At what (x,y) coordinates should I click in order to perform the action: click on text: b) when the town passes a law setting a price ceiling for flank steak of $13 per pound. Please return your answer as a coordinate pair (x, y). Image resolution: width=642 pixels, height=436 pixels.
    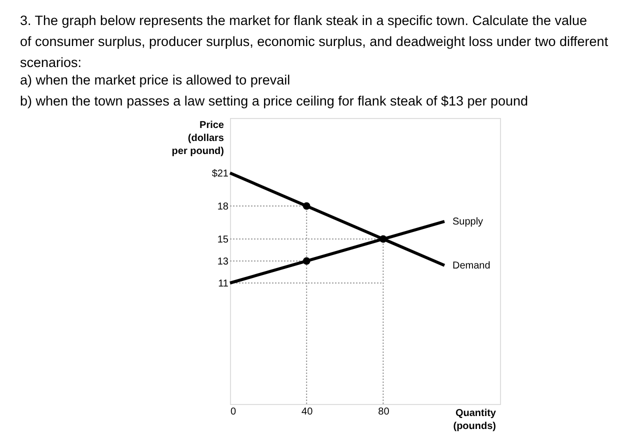
    Looking at the image, I should click on (274, 101).